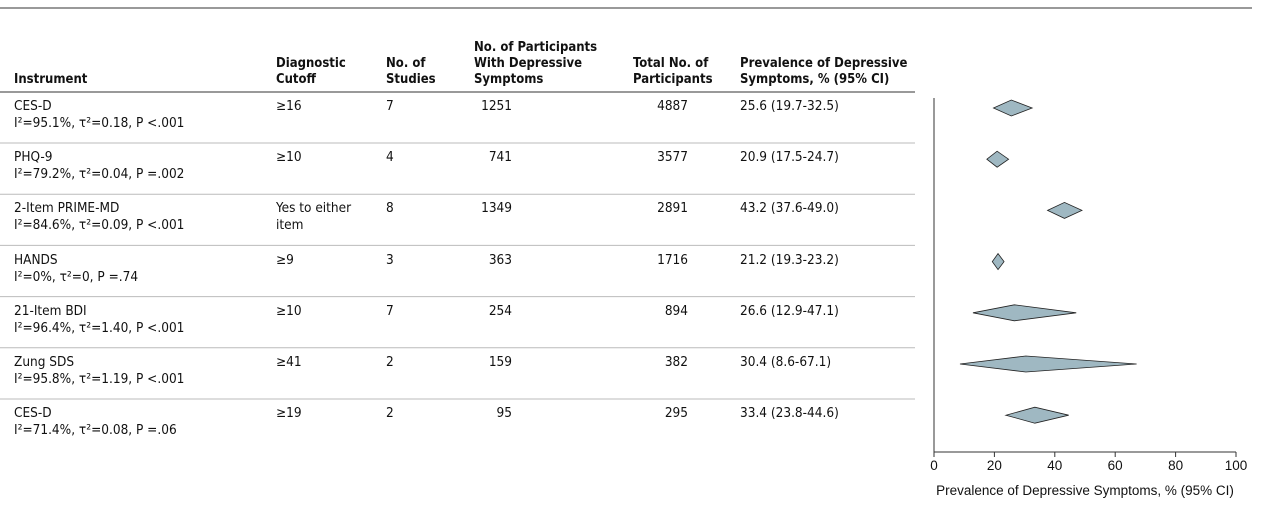 Image resolution: width=1264 pixels, height=510 pixels. What do you see at coordinates (390, 157) in the screenshot?
I see `studies: 4` at bounding box center [390, 157].